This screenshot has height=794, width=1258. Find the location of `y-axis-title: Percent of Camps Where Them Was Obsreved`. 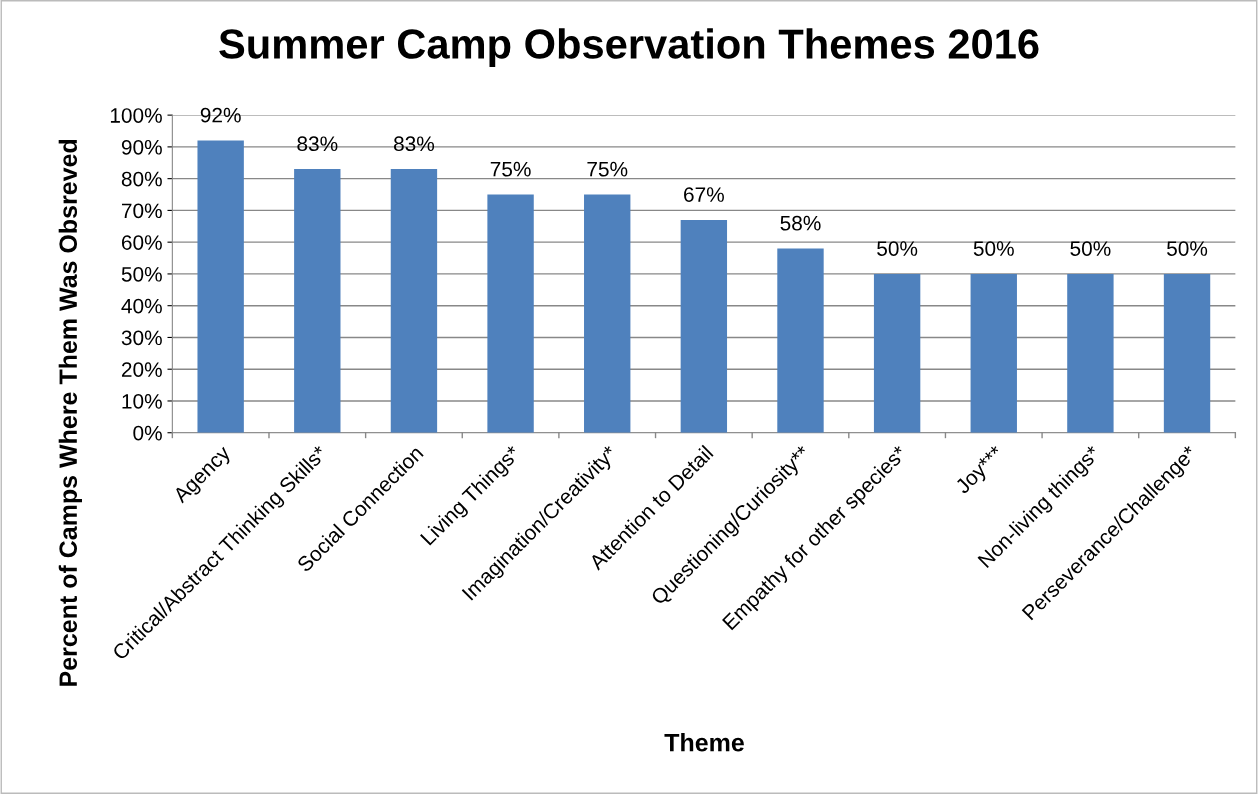

y-axis-title: Percent of Camps Where Them Was Obsreved is located at coordinates (70, 412).